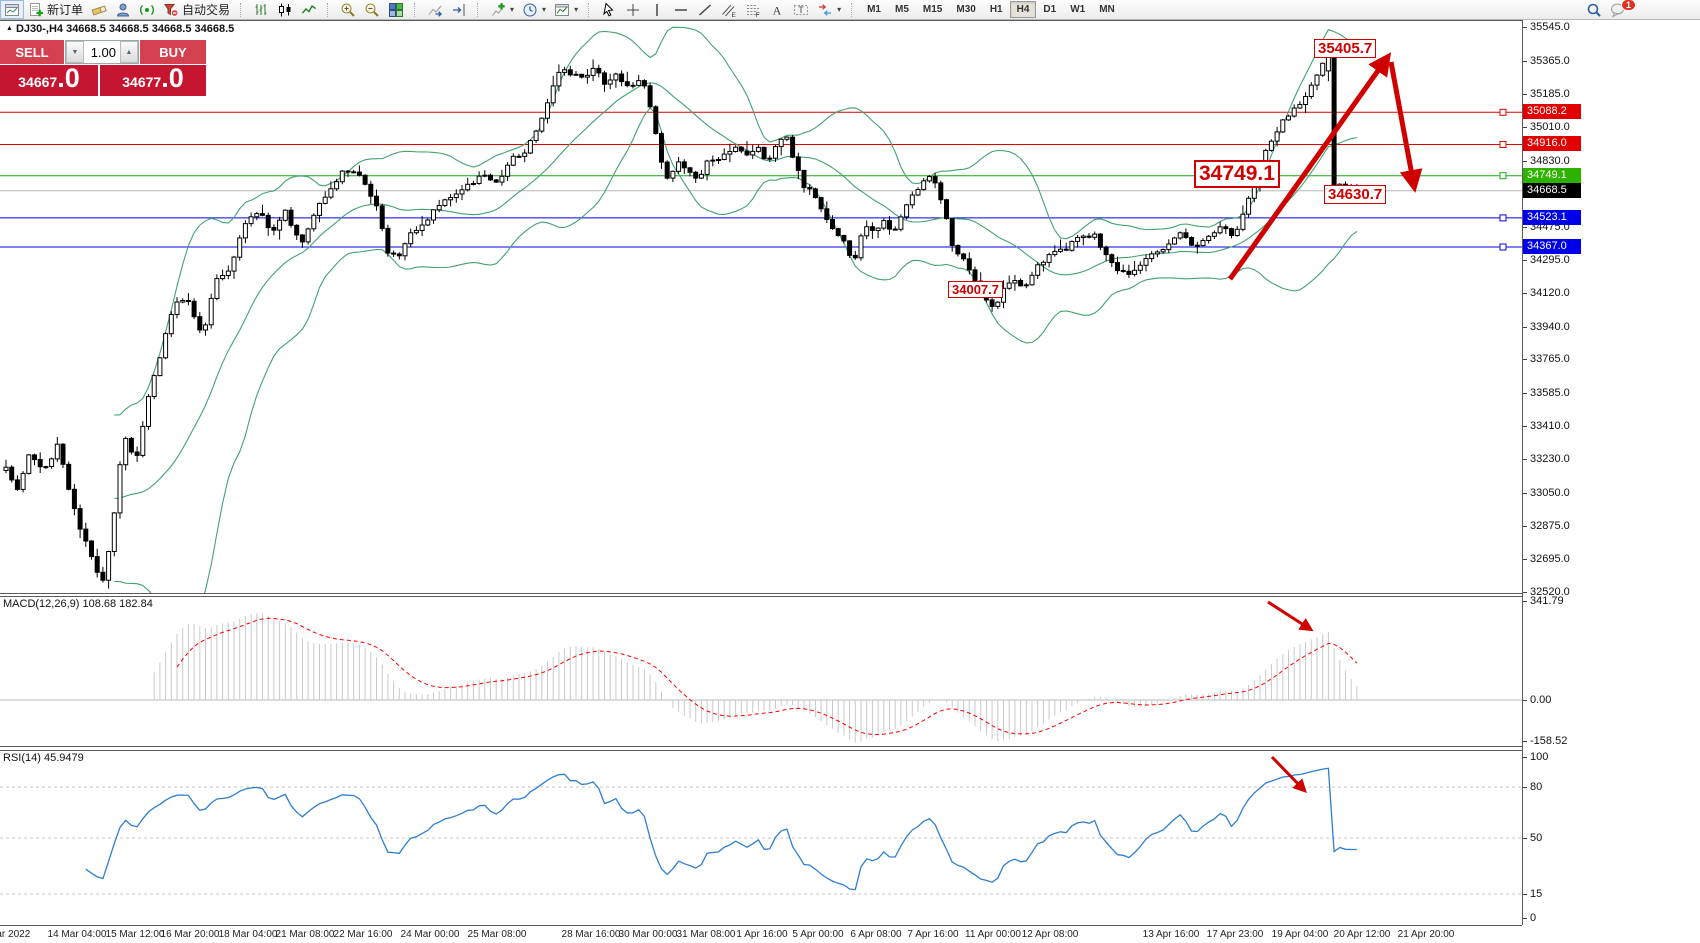 Image resolution: width=1700 pixels, height=943 pixels. Describe the element at coordinates (55, 9) in the screenshot. I see `new-order-button: 新订单` at that location.